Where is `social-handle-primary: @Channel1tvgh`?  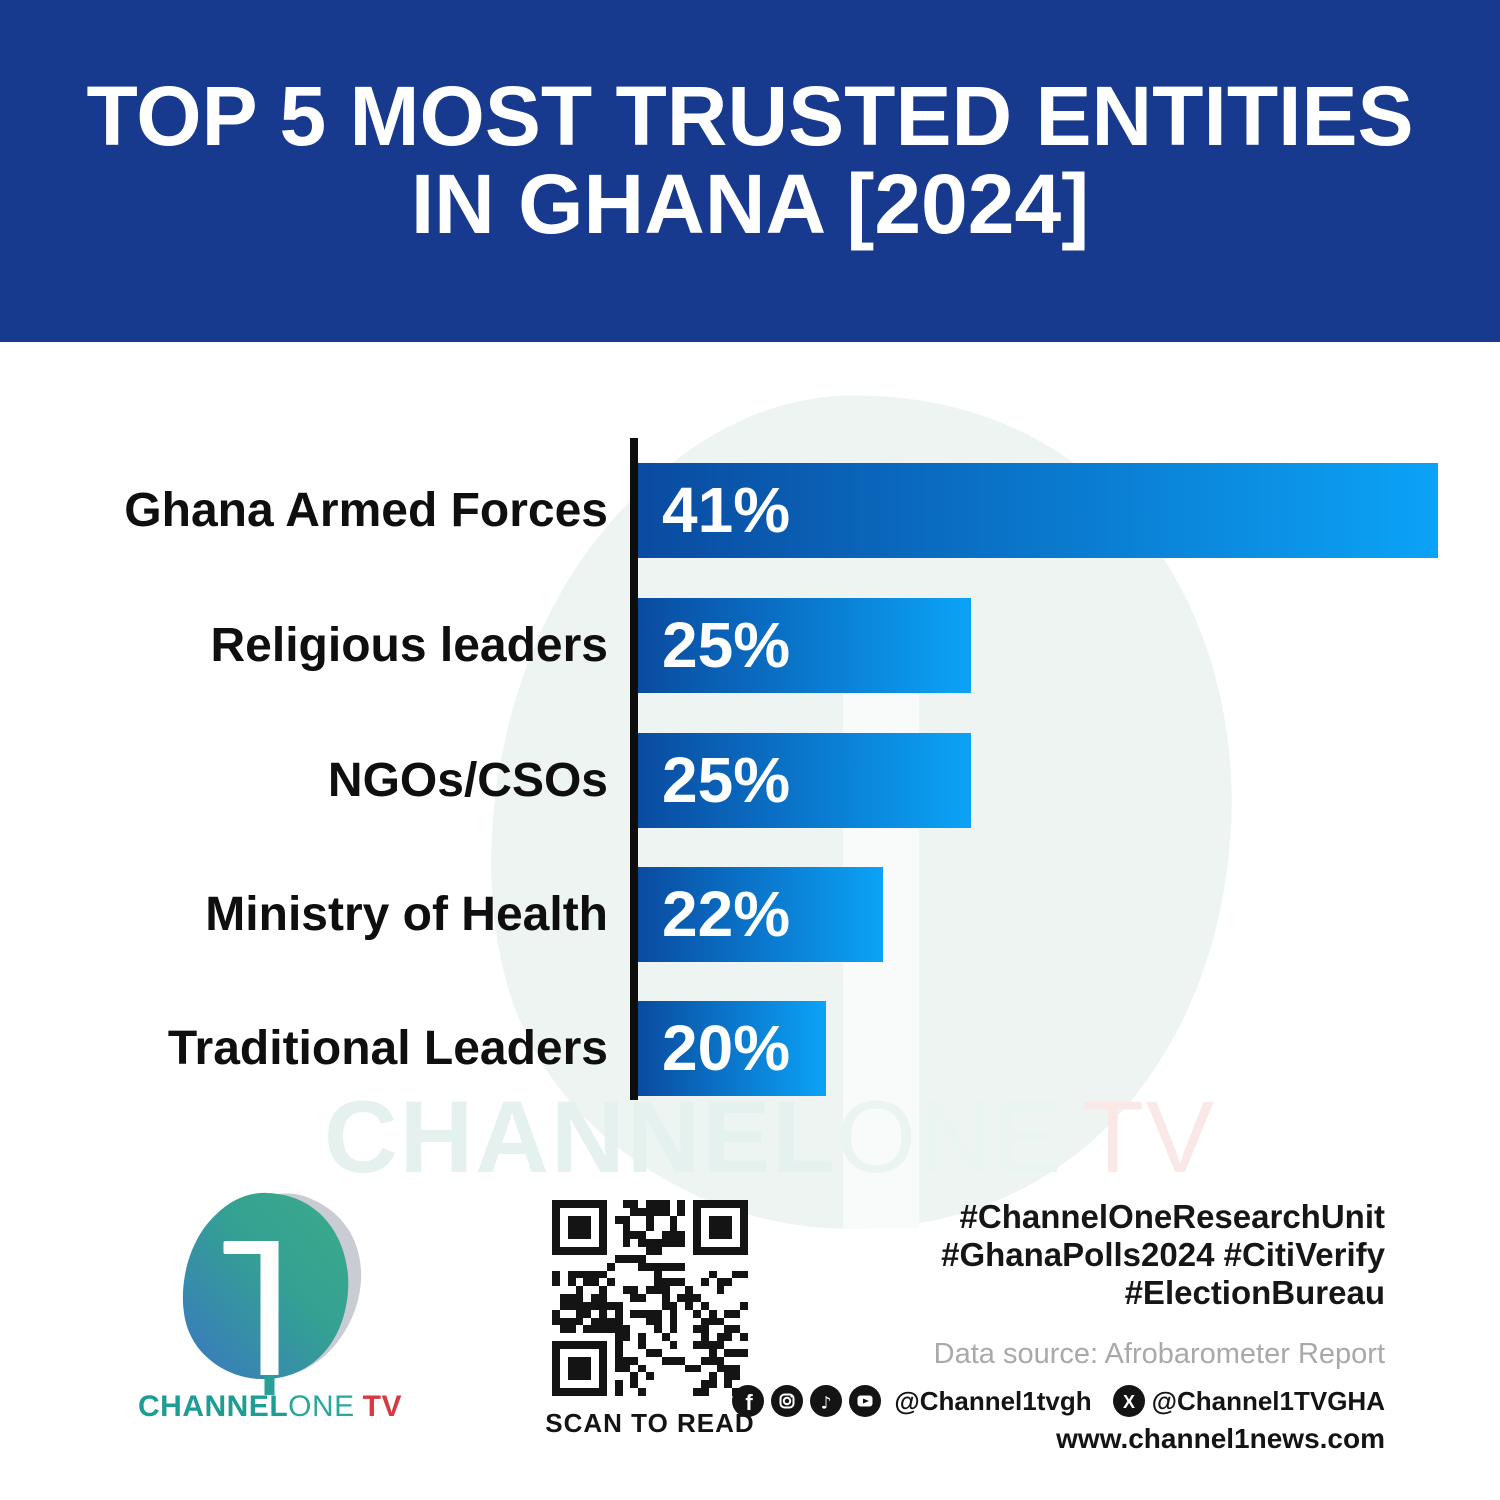
social-handle-primary: @Channel1tvgh is located at coordinates (993, 1400).